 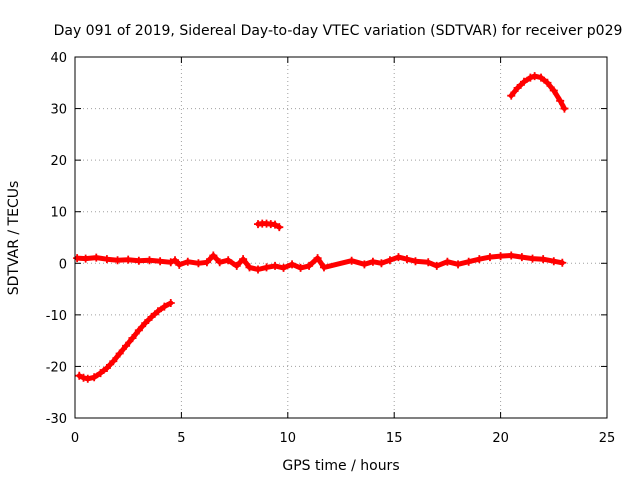 What do you see at coordinates (58, 213) in the screenshot?
I see `y-tick-label: 10` at bounding box center [58, 213].